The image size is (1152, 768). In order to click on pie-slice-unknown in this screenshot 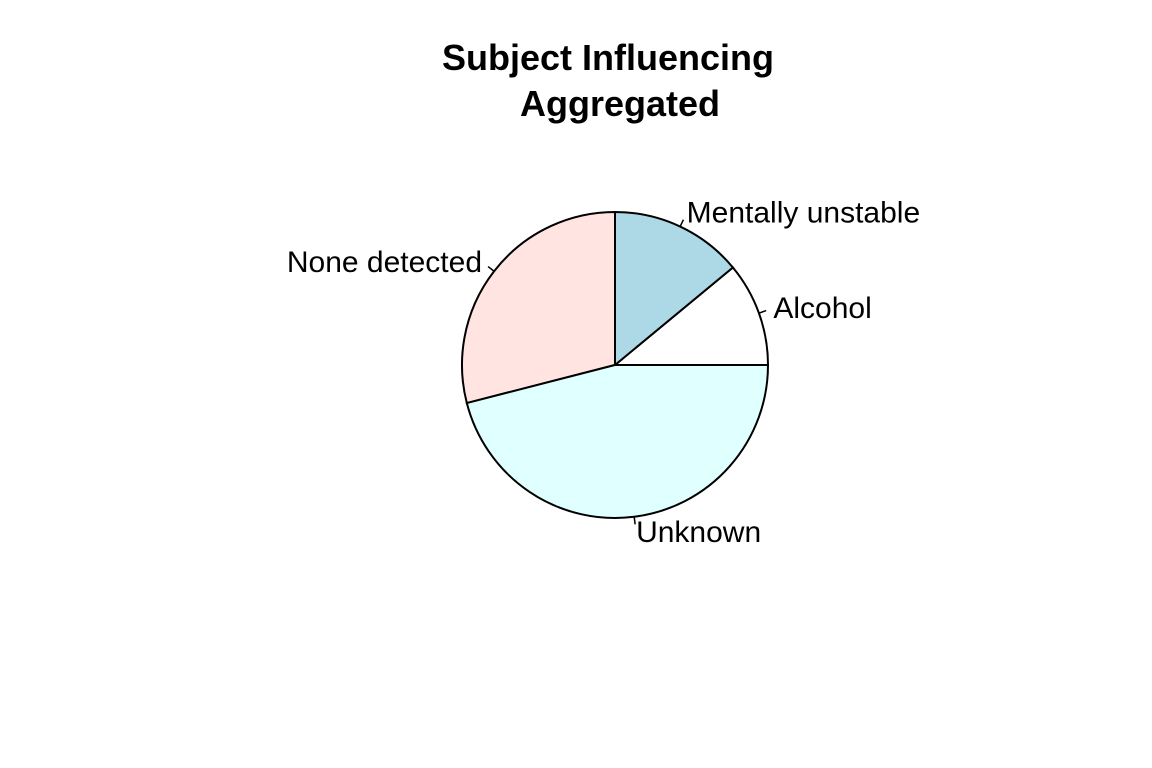, I will do `click(617, 441)`.